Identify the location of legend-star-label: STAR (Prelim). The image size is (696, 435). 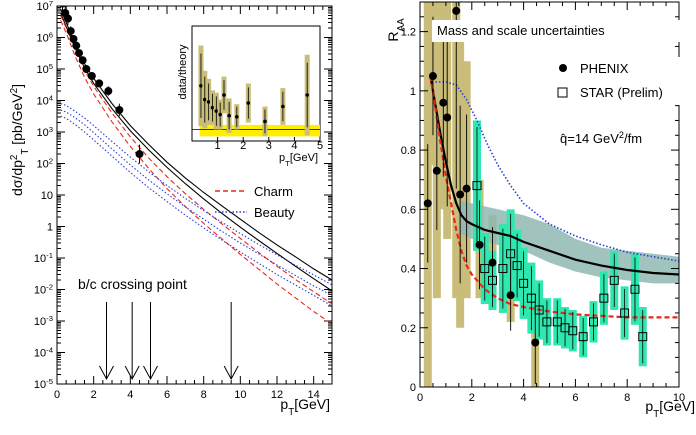
(621, 92).